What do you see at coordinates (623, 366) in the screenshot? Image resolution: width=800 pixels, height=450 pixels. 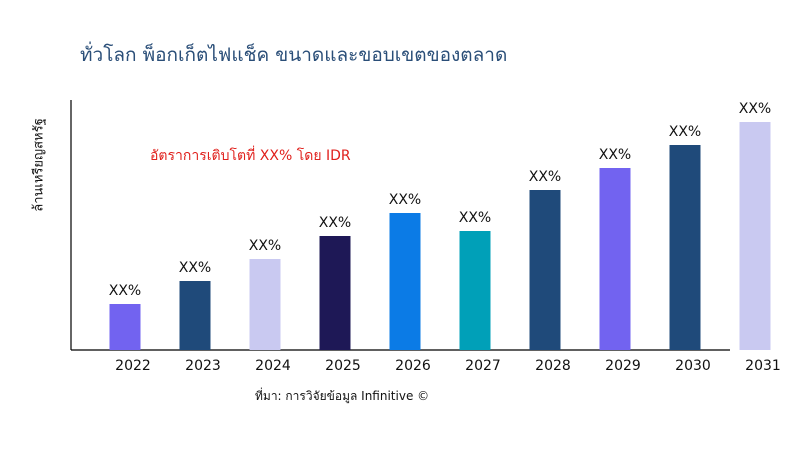 I see `x-tick-label: 2029` at bounding box center [623, 366].